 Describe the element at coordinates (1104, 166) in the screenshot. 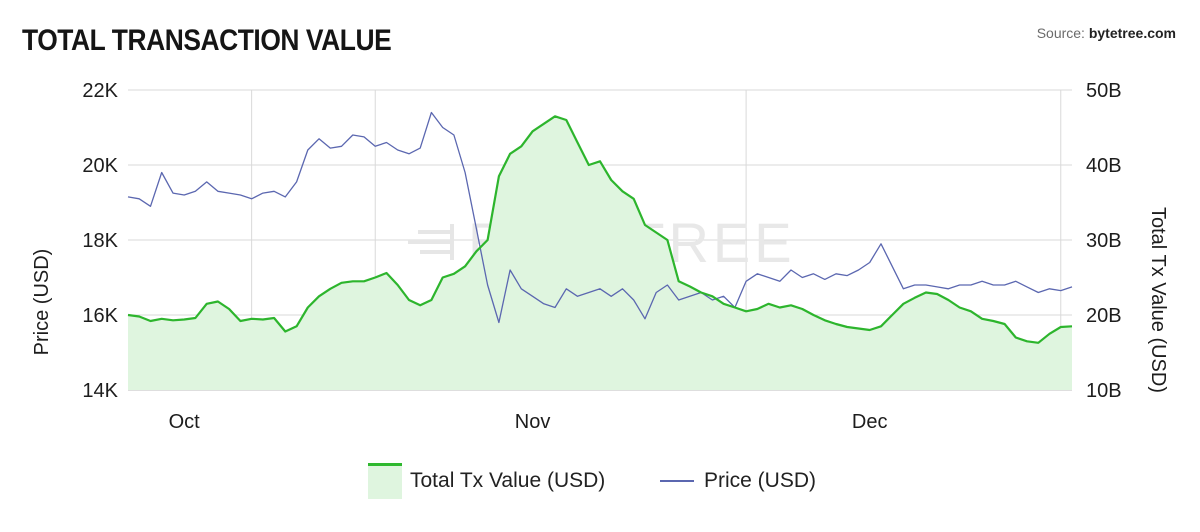

I see `right-tick-label: 40B` at that location.